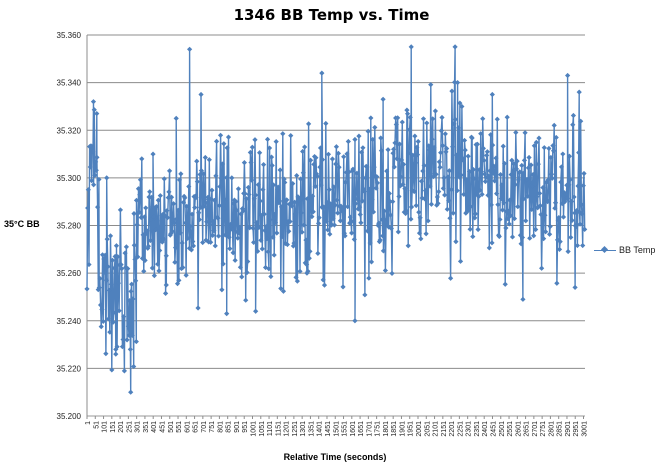  What do you see at coordinates (162, 427) in the screenshot?
I see `x-tick-label: 451` at bounding box center [162, 427].